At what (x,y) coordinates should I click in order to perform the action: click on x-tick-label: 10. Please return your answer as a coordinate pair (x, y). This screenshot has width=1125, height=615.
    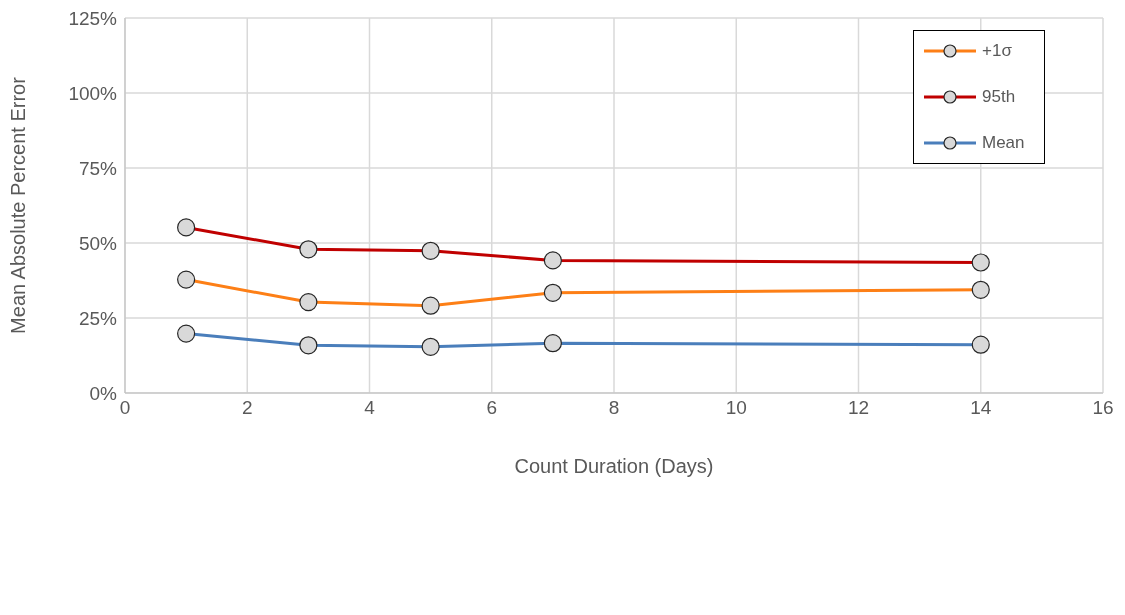
    Looking at the image, I should click on (736, 408).